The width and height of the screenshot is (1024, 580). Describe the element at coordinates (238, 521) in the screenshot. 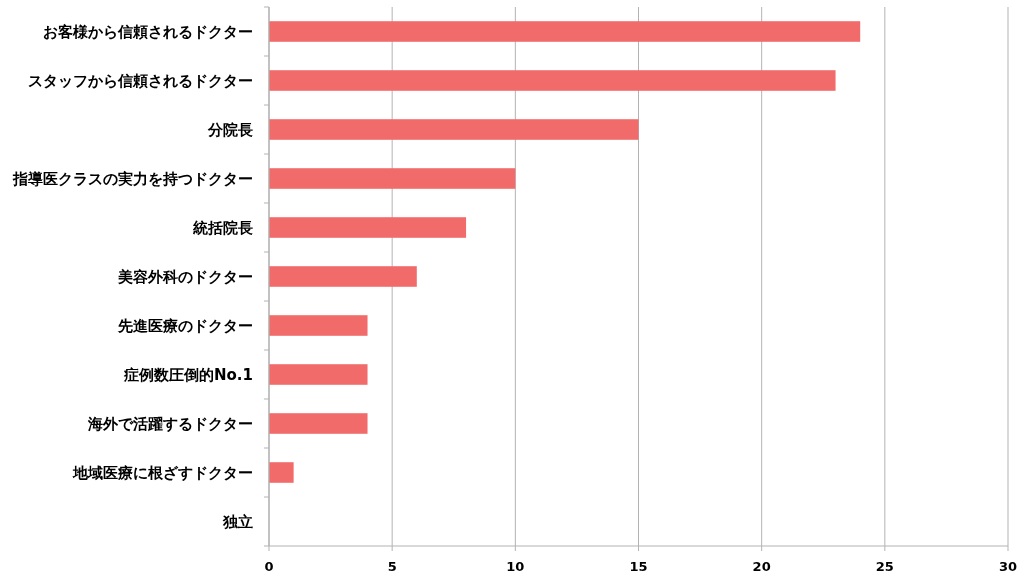

I see `category-label: 独立` at that location.